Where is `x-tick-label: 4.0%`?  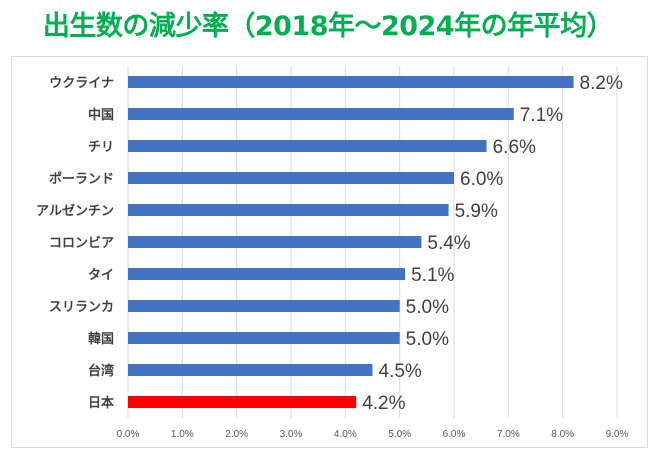 x-tick-label: 4.0% is located at coordinates (345, 434).